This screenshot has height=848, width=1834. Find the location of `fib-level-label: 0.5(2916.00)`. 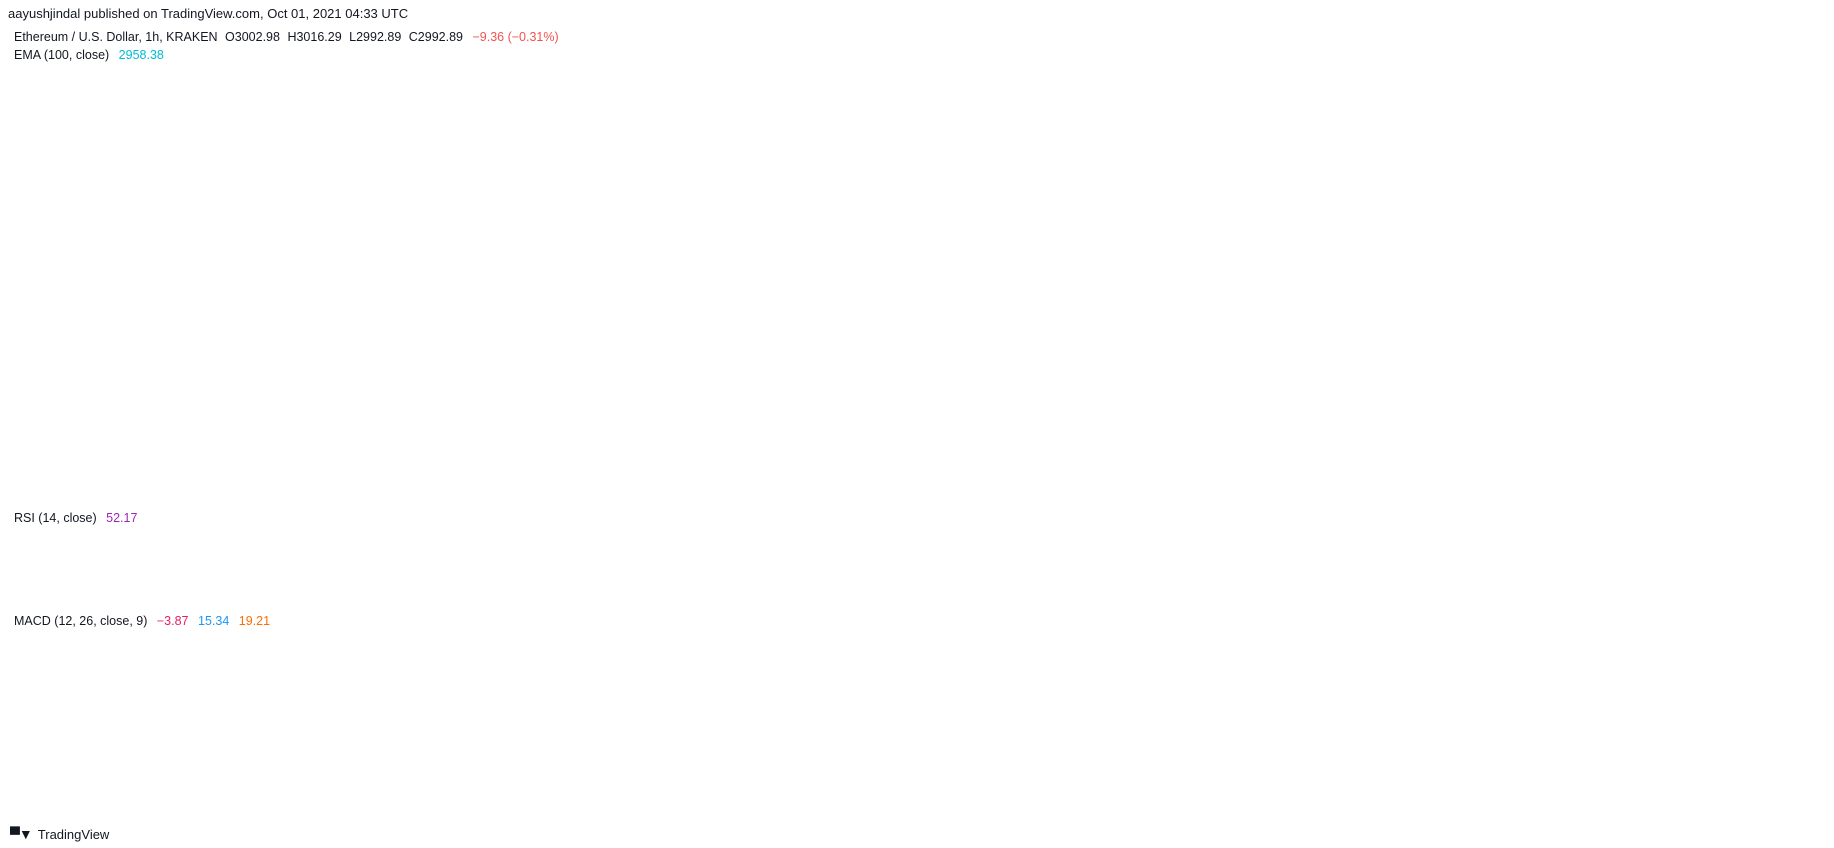

fib-level-label: 0.5(2916.00) is located at coordinates (1471, 263).